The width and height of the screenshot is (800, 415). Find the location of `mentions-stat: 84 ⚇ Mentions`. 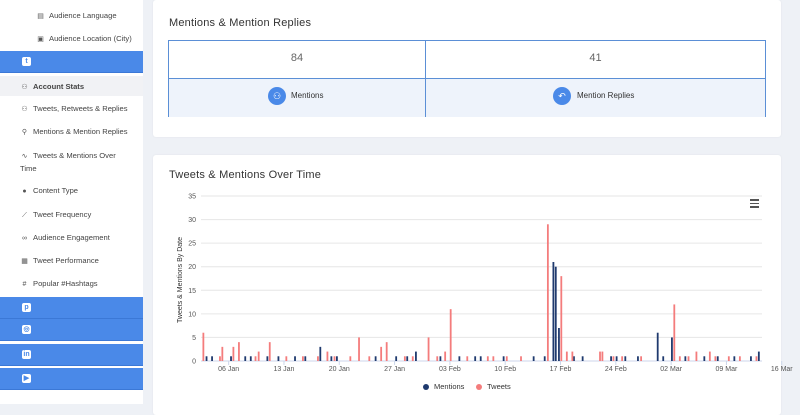

mentions-stat: 84 ⚇ Mentions is located at coordinates (297, 79).